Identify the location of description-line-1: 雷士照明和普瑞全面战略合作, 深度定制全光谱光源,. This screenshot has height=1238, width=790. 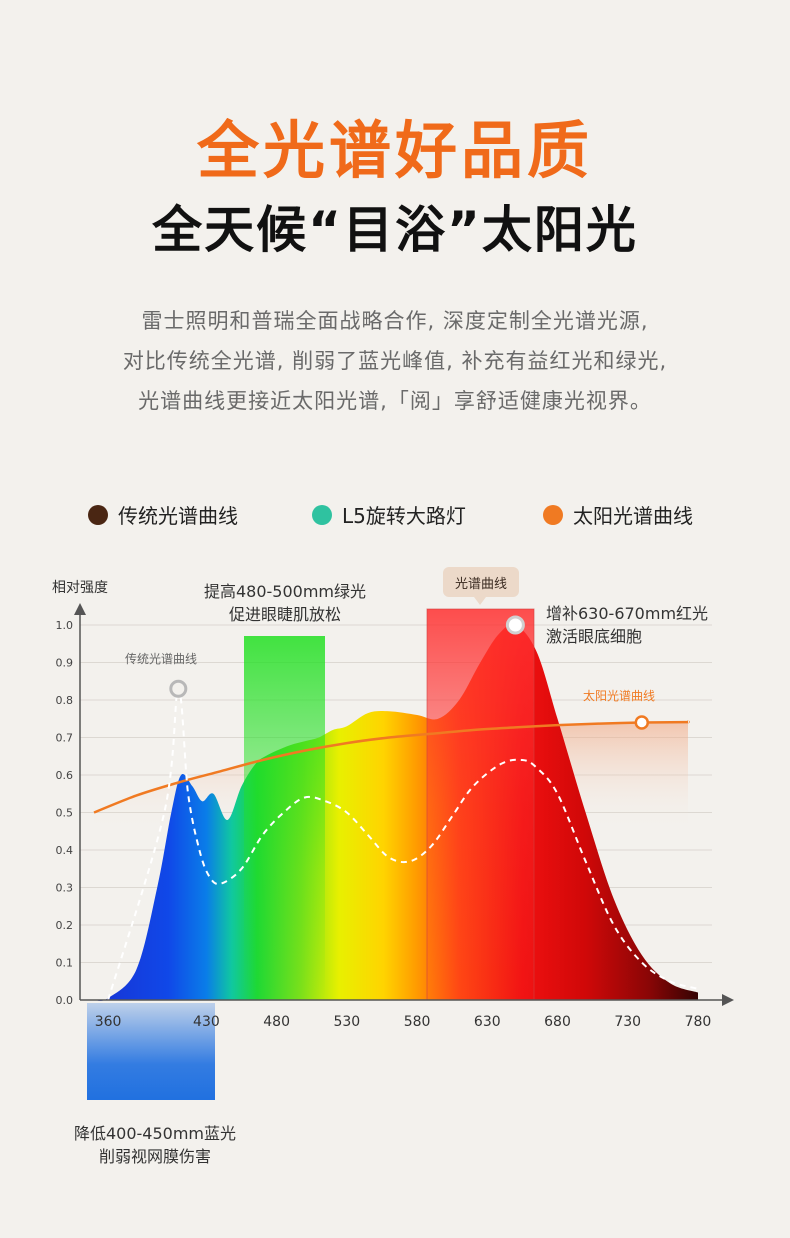
(395, 321).